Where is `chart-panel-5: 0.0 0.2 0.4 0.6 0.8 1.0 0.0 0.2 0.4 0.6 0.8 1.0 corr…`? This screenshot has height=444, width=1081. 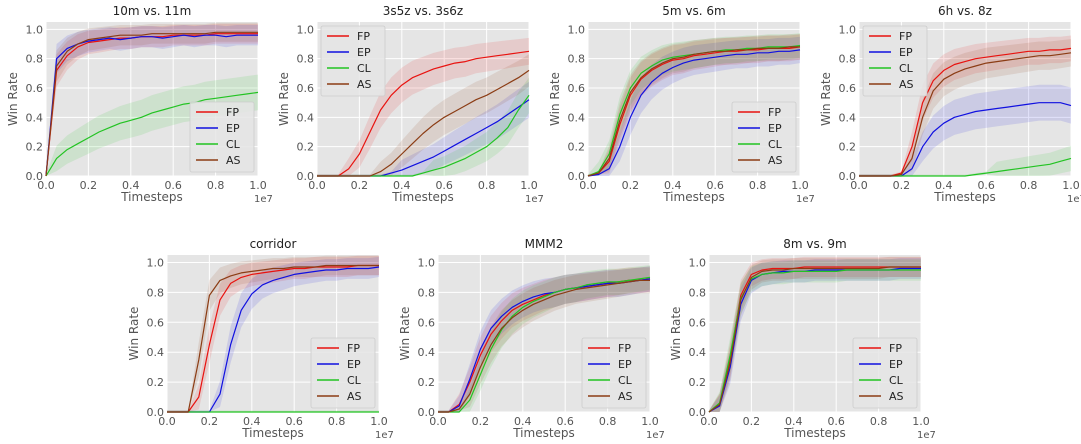
chart-panel-5: 0.0 0.2 0.4 0.6 0.8 1.0 0.0 0.2 0.4 0.6 0.8 1.0 corr… is located at coordinates (260, 339).